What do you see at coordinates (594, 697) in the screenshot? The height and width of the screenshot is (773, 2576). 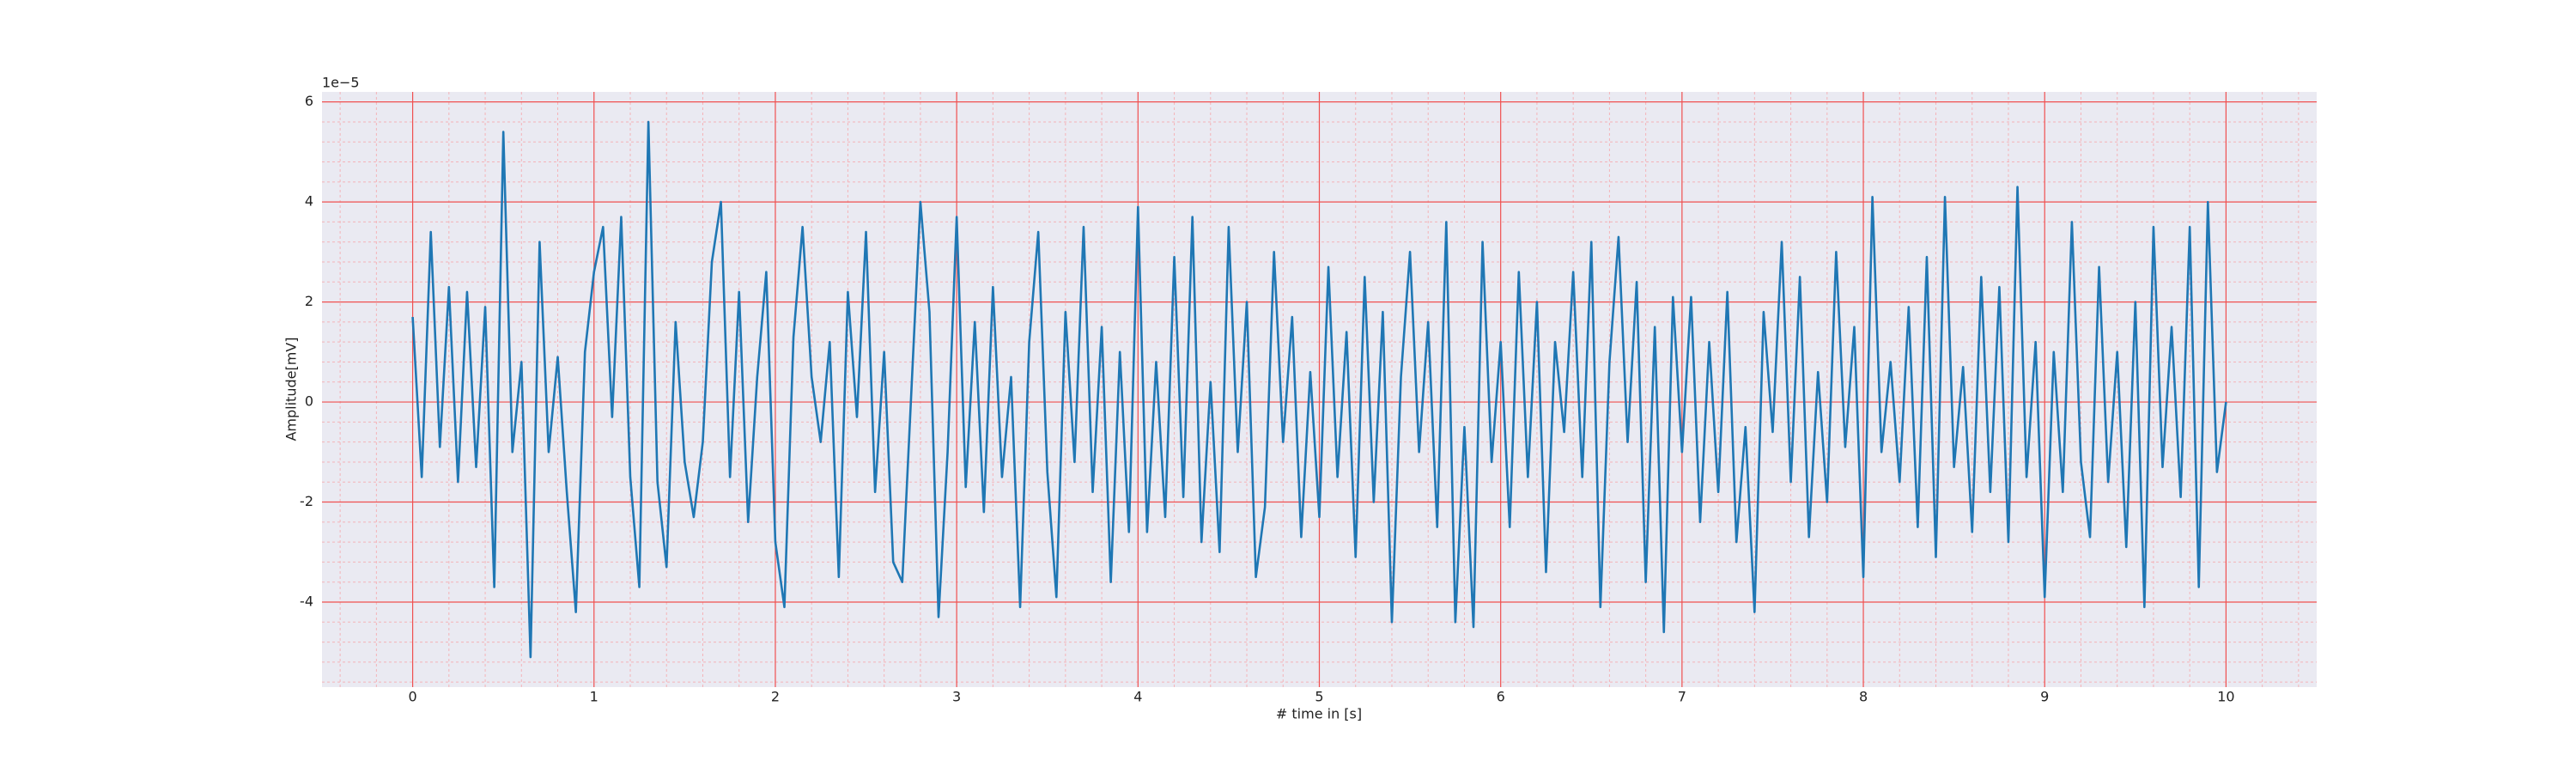 I see `x-tick-label: 1` at bounding box center [594, 697].